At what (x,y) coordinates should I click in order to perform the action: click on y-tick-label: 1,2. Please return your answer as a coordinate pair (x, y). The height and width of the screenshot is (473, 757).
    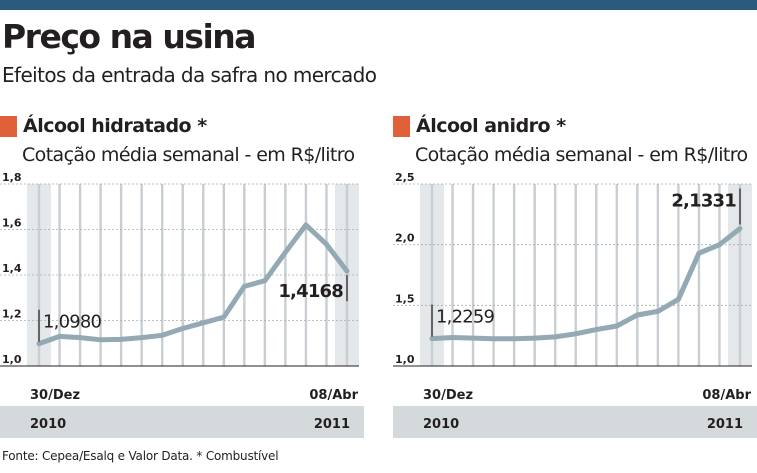
    Looking at the image, I should click on (12, 314).